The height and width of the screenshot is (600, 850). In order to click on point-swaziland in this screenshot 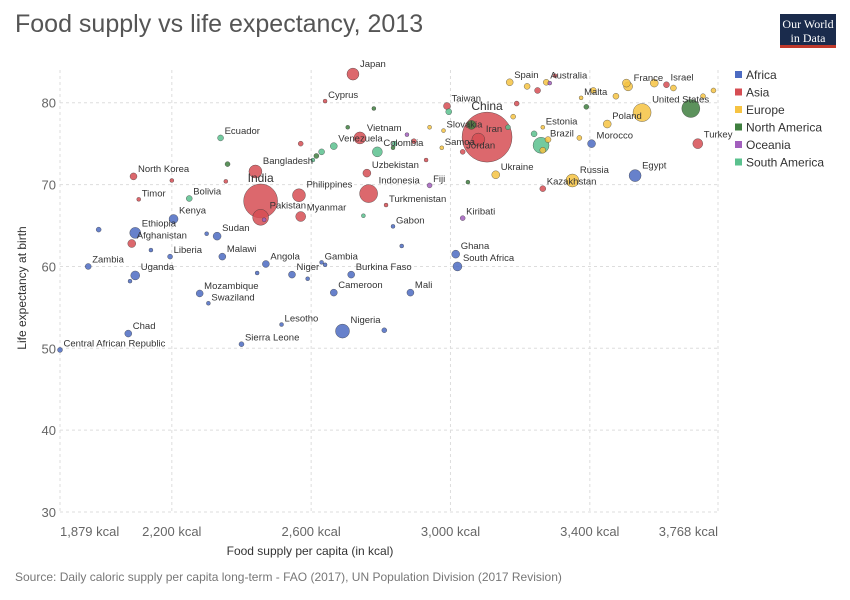, I will do `click(208, 303)`.